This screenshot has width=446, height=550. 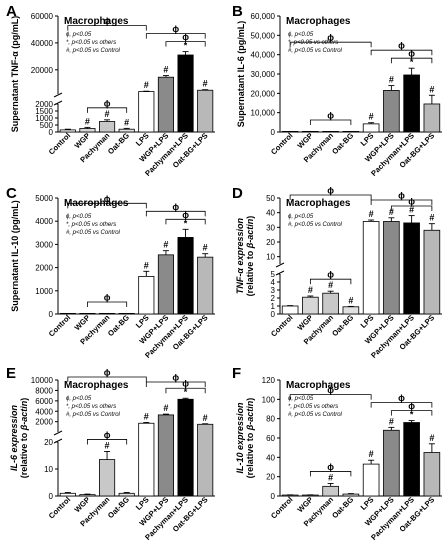 What do you see at coordinates (270, 213) in the screenshot?
I see `y-tick-label: 40` at bounding box center [270, 213].